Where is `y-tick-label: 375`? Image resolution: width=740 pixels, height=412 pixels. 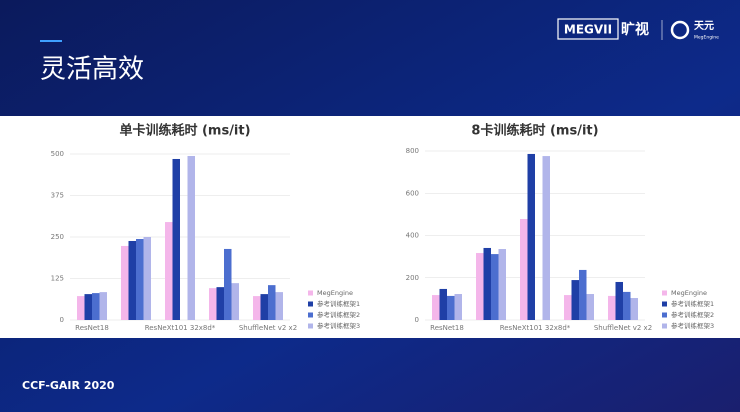 y-tick-label: 375 is located at coordinates (57, 196).